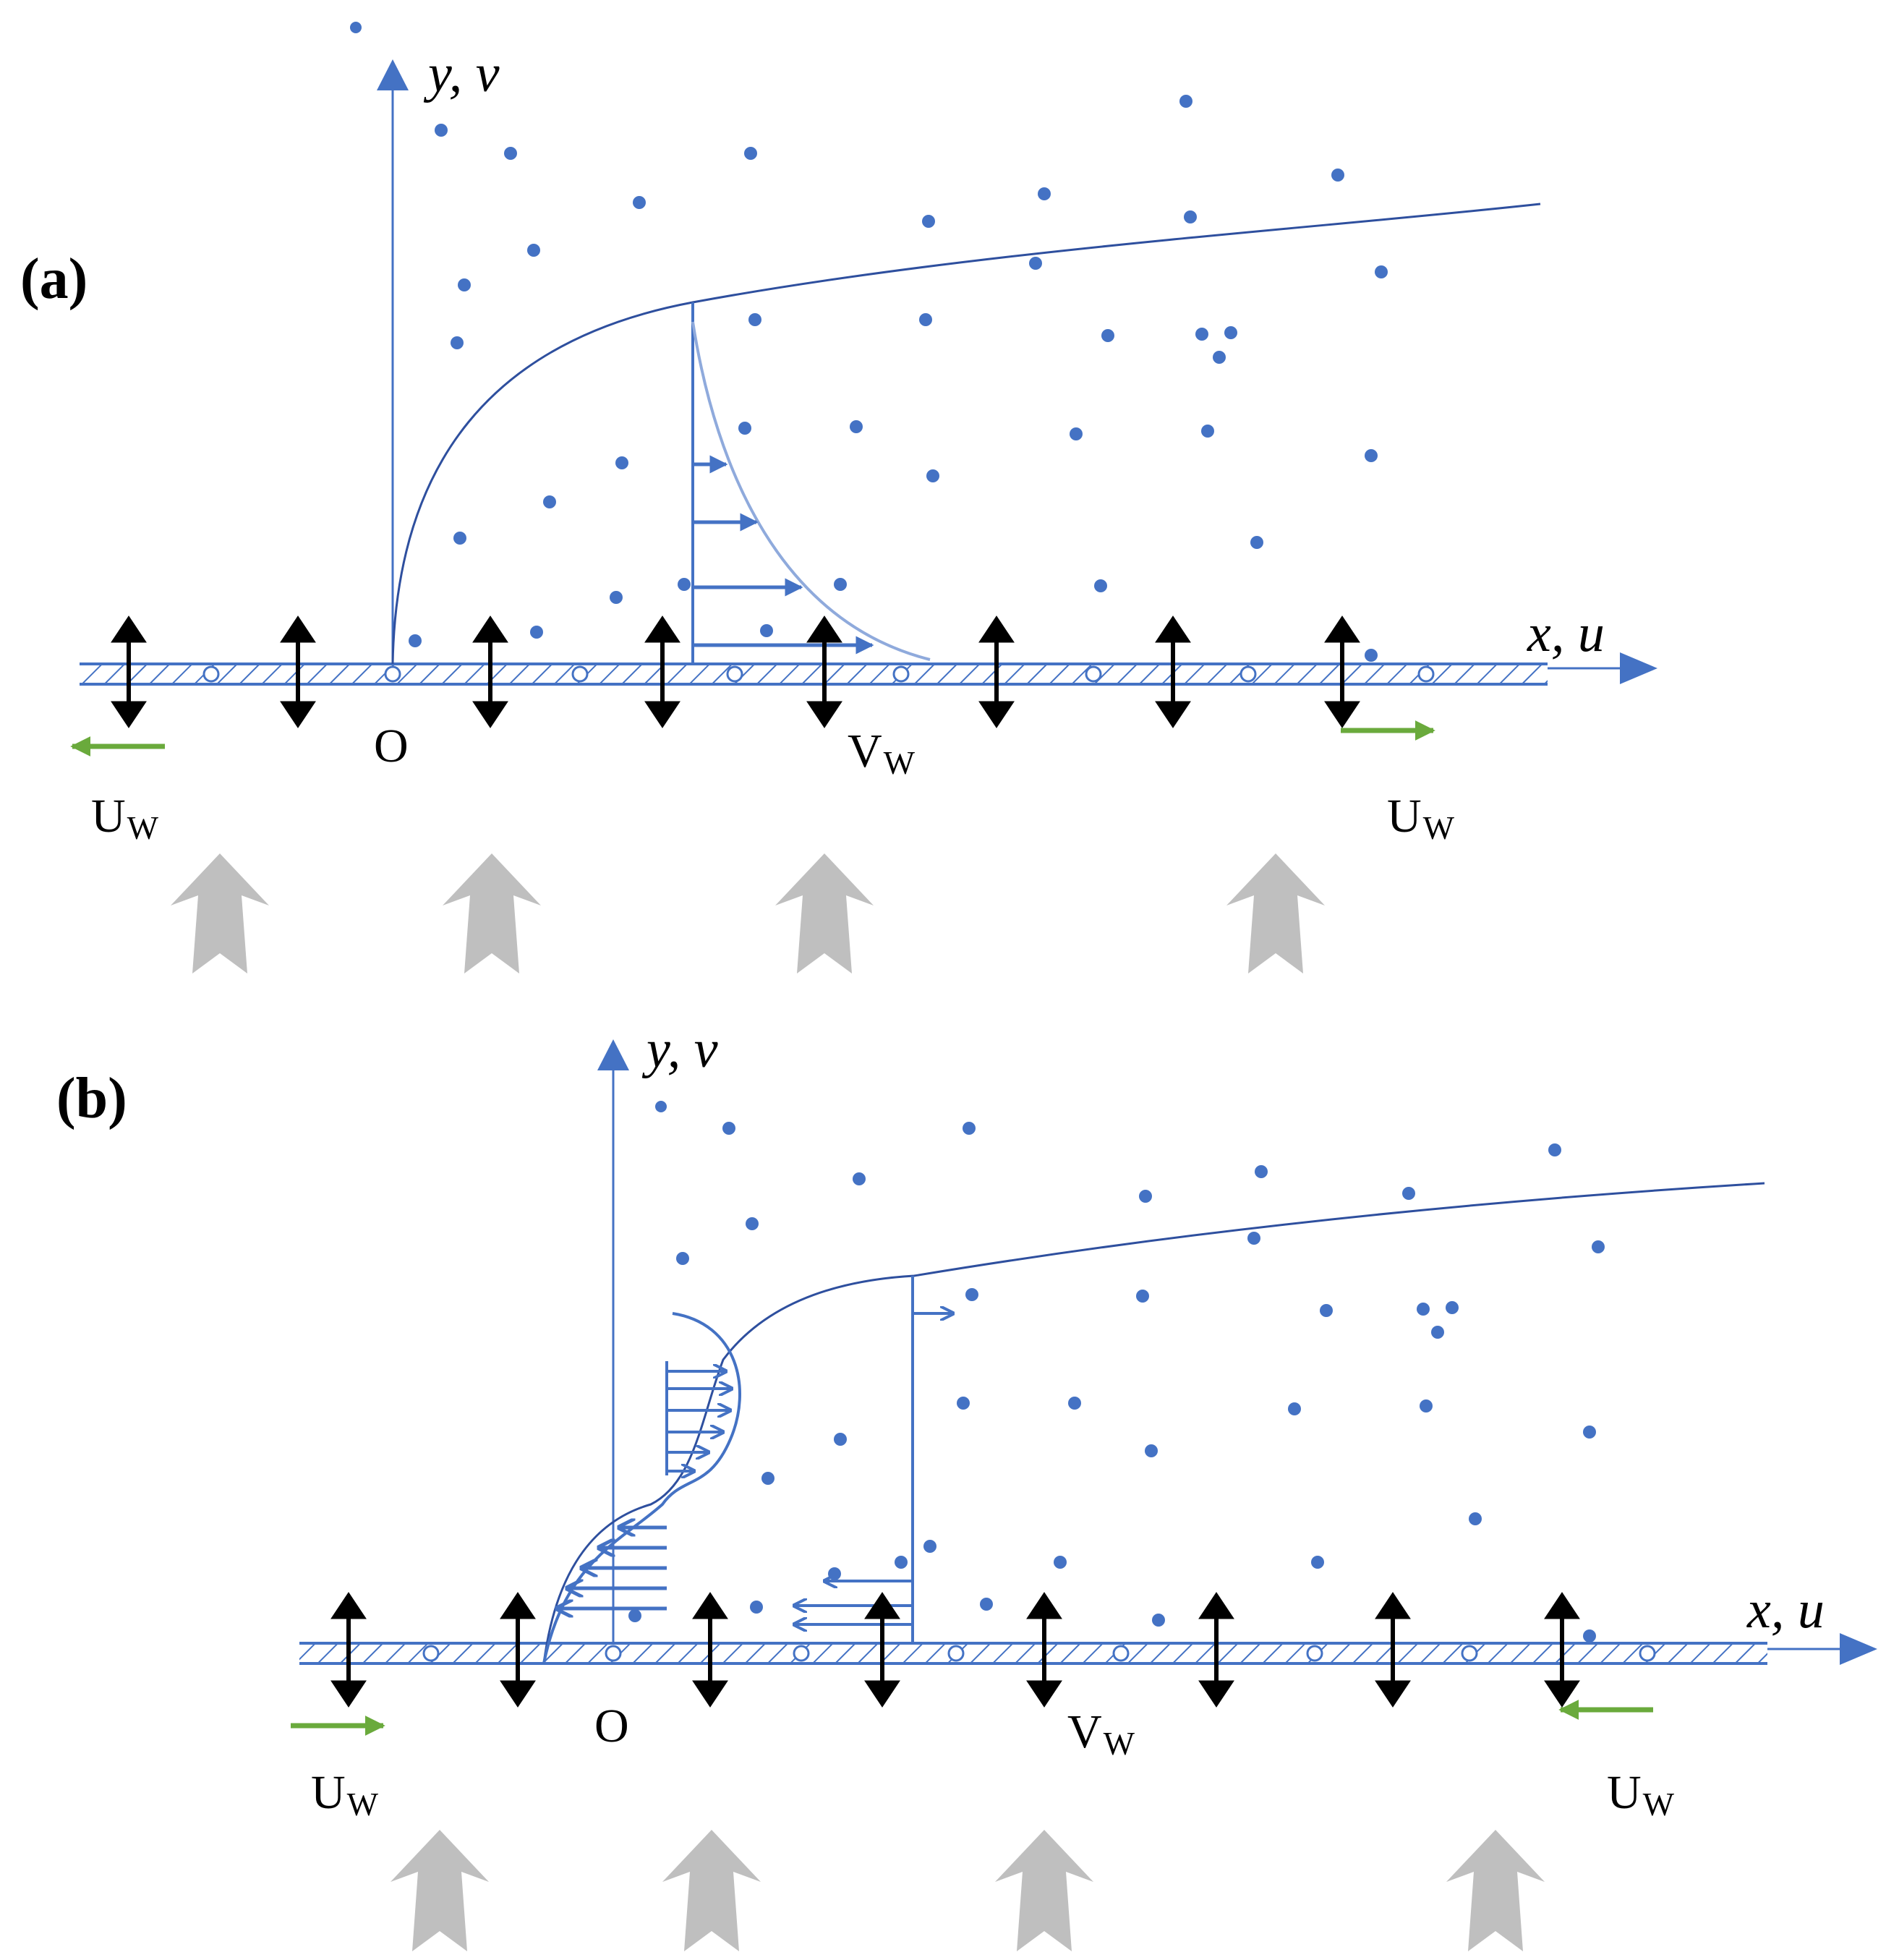 The height and width of the screenshot is (1960, 1886). I want to click on panel-b-wall-velocity-label-right: U, so click(1624, 1792).